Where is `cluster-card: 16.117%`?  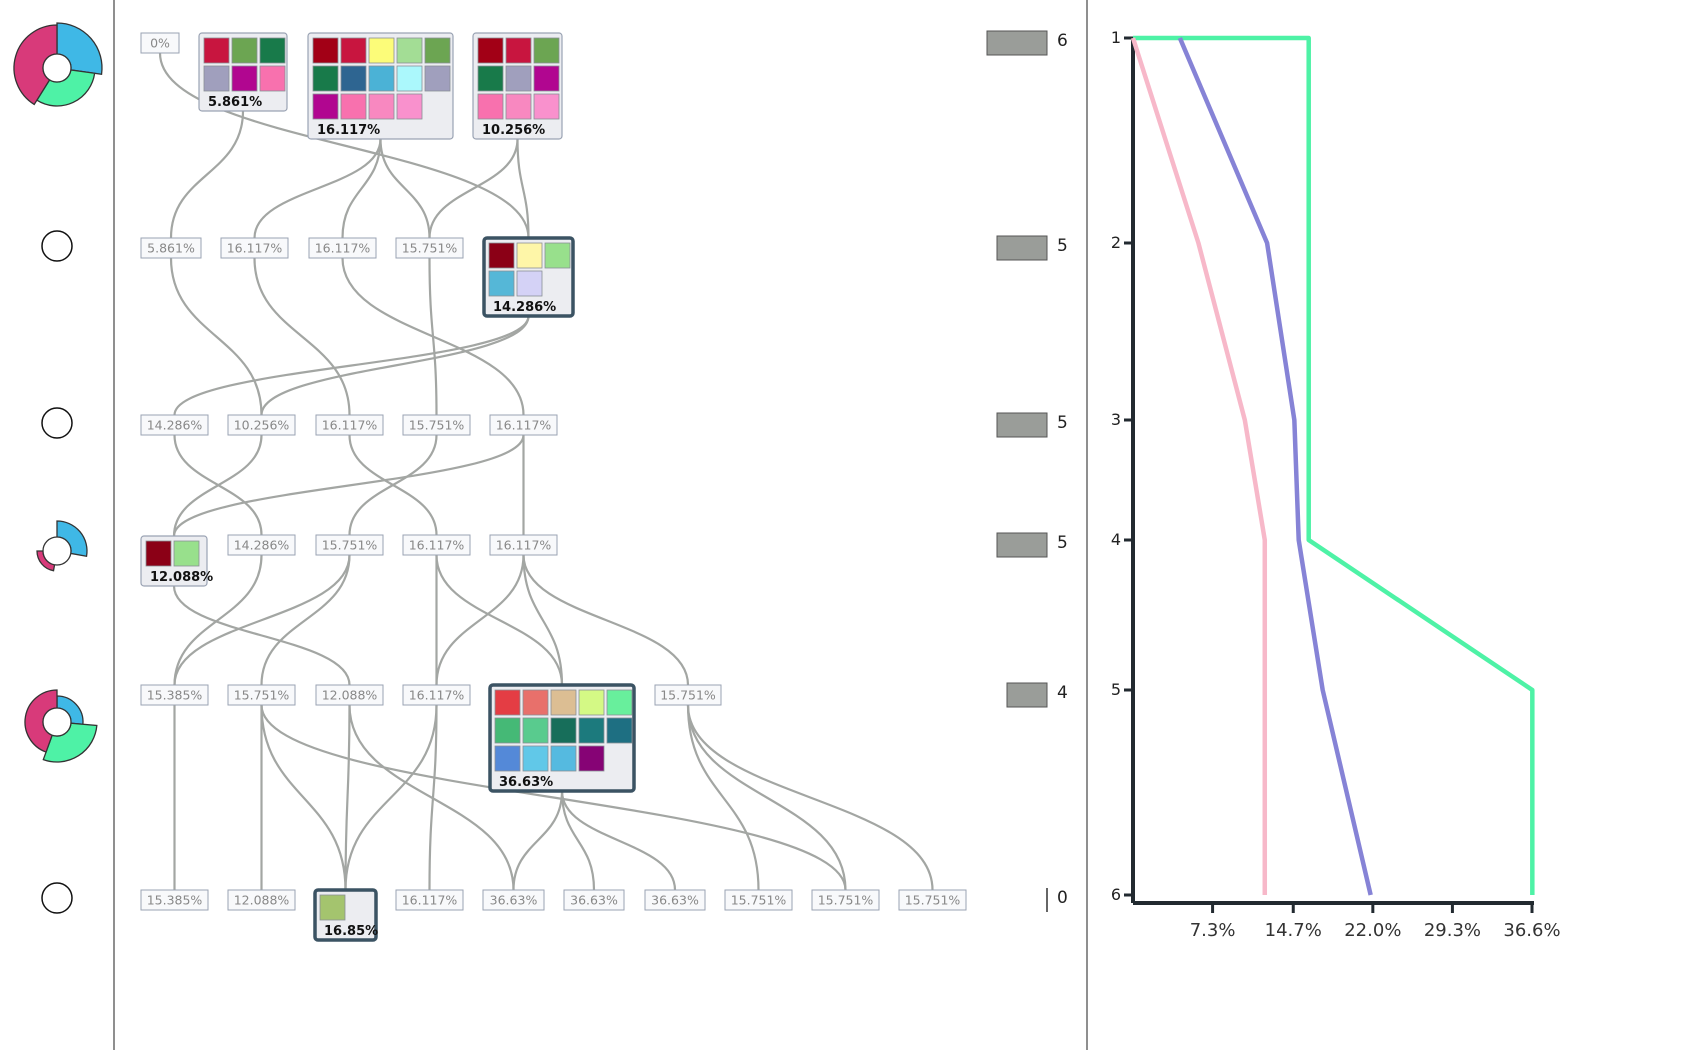 cluster-card: 16.117% is located at coordinates (380, 86).